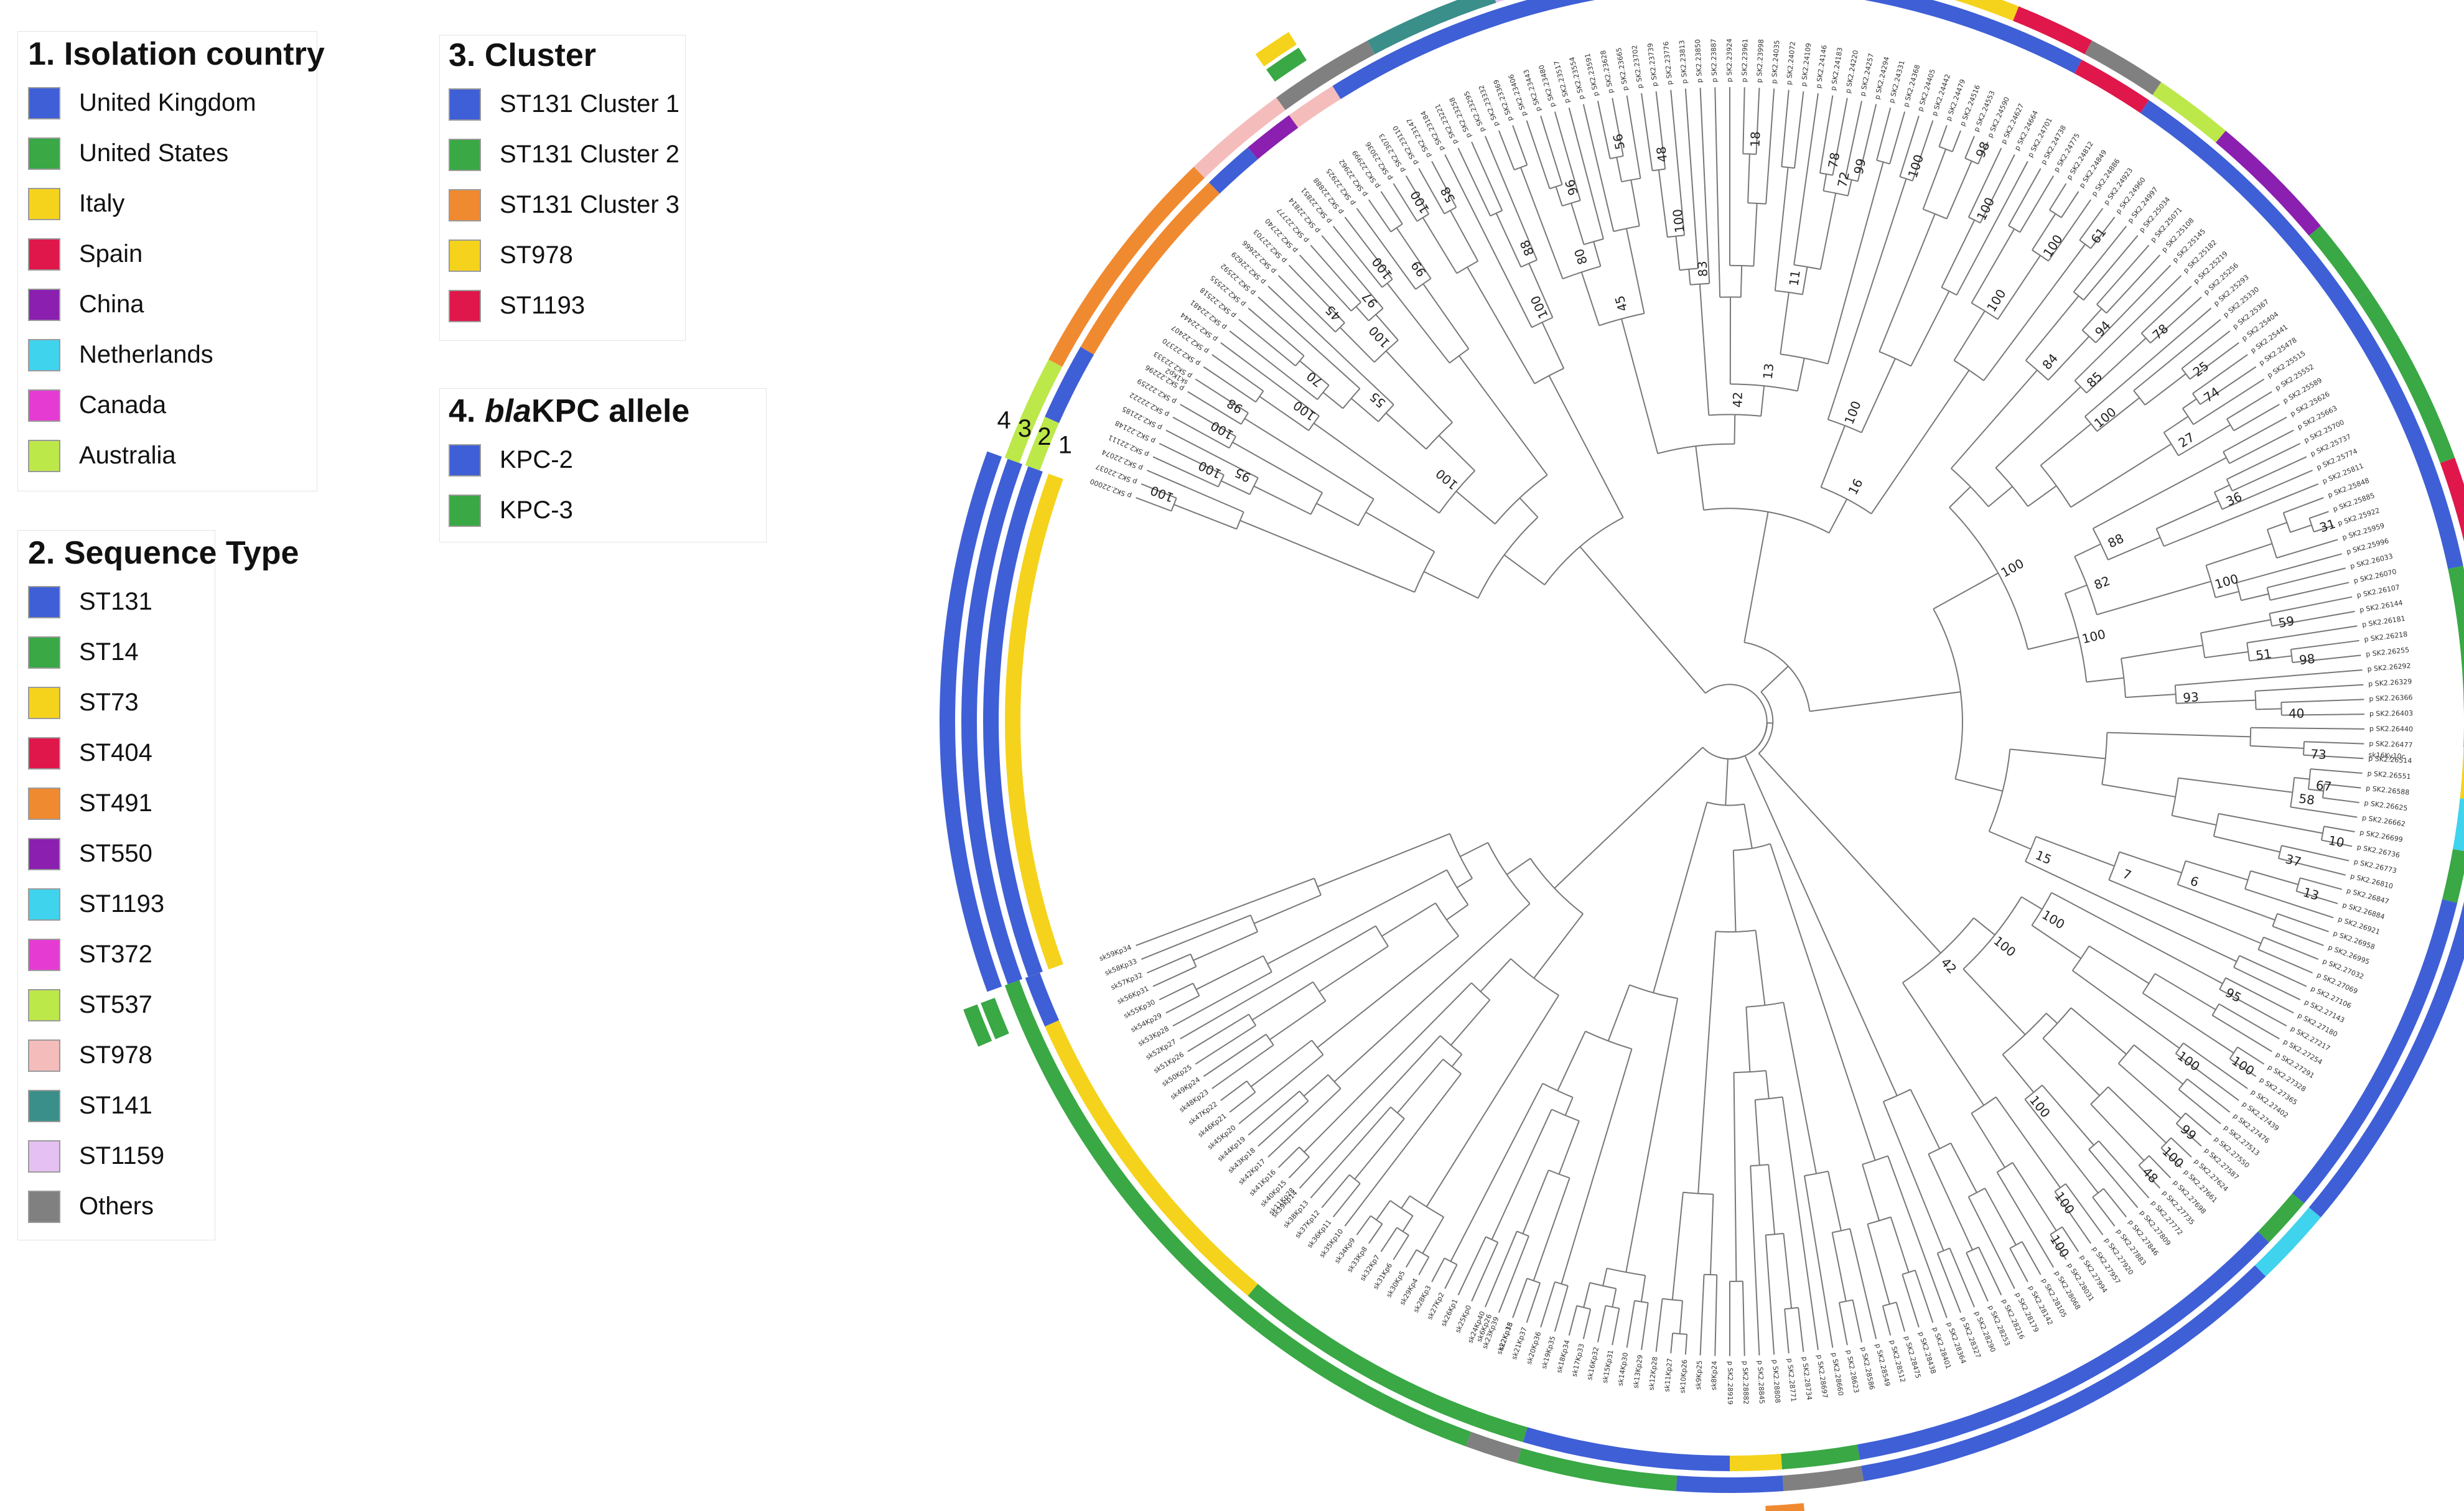 Image resolution: width=2464 pixels, height=1511 pixels. Describe the element at coordinates (1638, 1371) in the screenshot. I see `tip-label: sk13Kp29` at that location.